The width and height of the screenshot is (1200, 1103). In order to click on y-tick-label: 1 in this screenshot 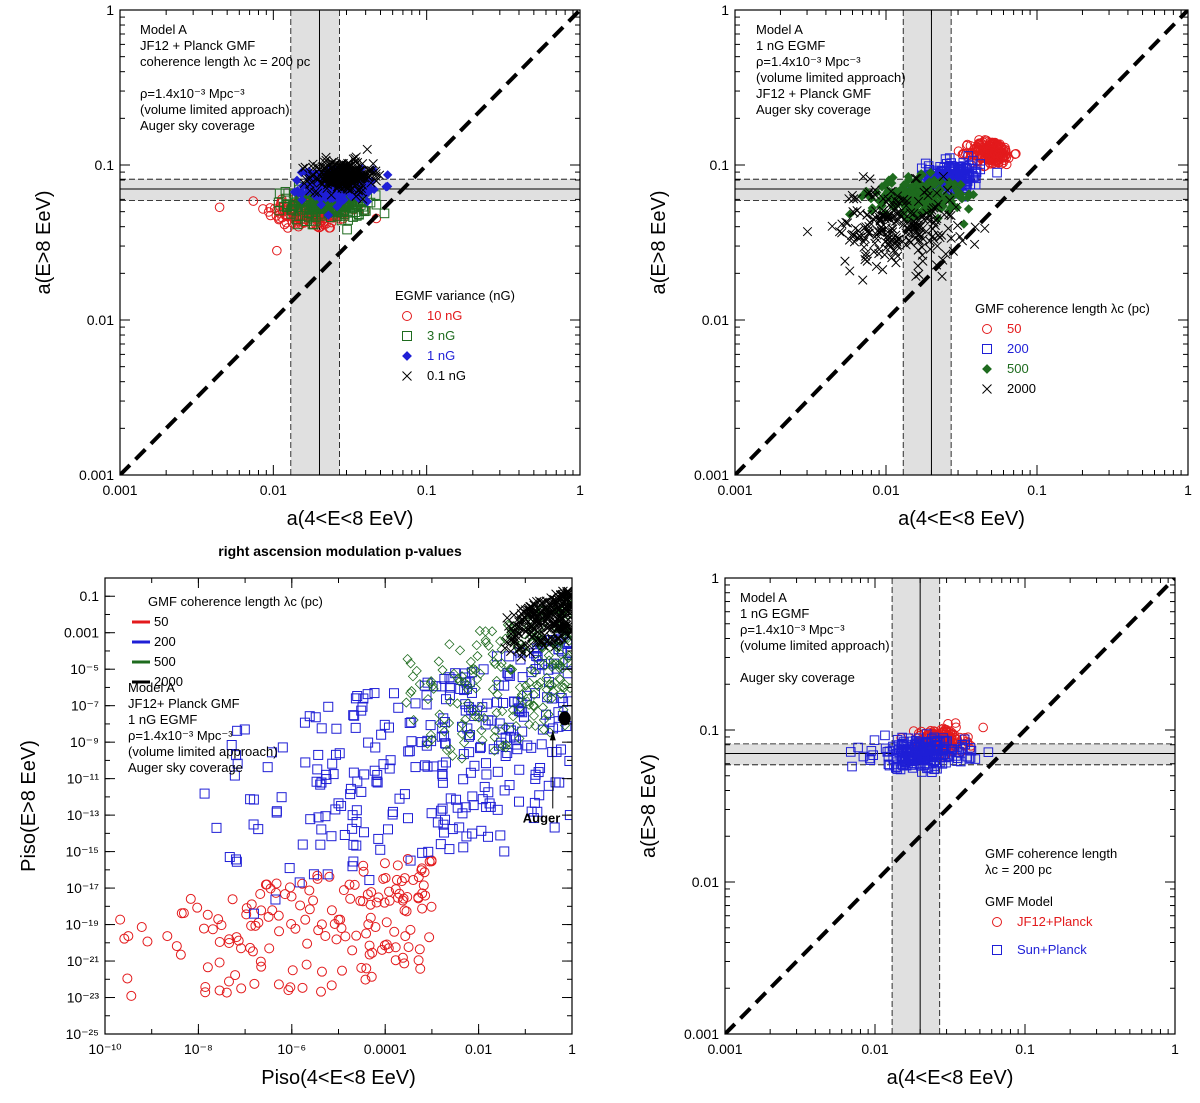, I will do `click(715, 578)`.